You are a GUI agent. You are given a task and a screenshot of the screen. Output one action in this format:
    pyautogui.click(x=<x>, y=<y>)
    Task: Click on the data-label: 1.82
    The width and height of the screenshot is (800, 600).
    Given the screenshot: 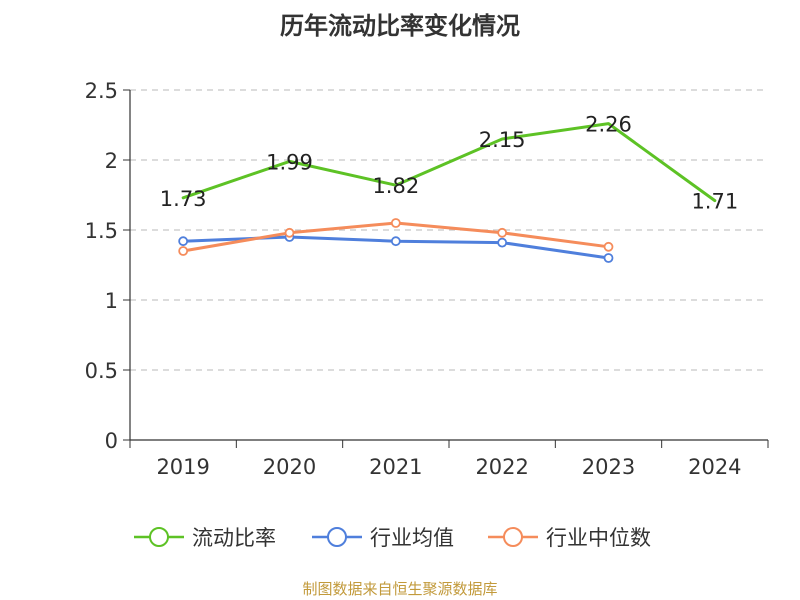 What is the action you would take?
    pyautogui.click(x=395, y=186)
    